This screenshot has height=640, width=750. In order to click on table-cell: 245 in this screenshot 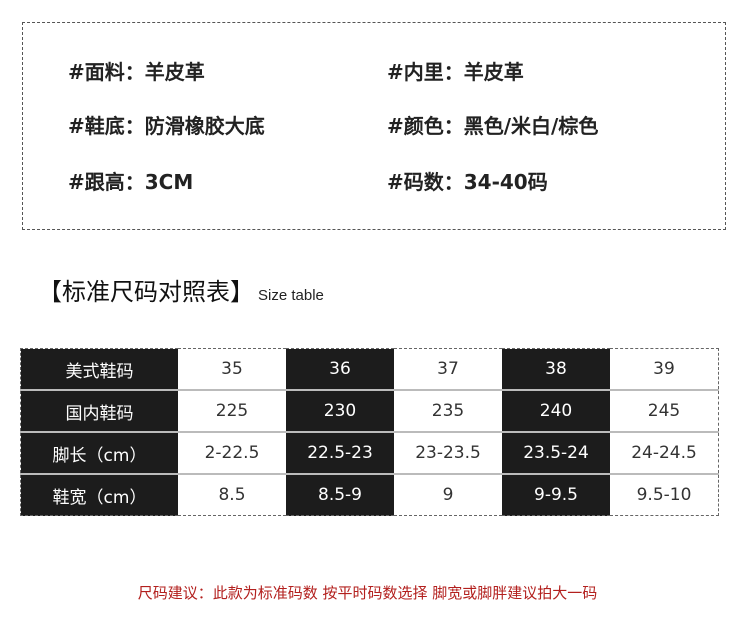, I will do `click(664, 411)`.